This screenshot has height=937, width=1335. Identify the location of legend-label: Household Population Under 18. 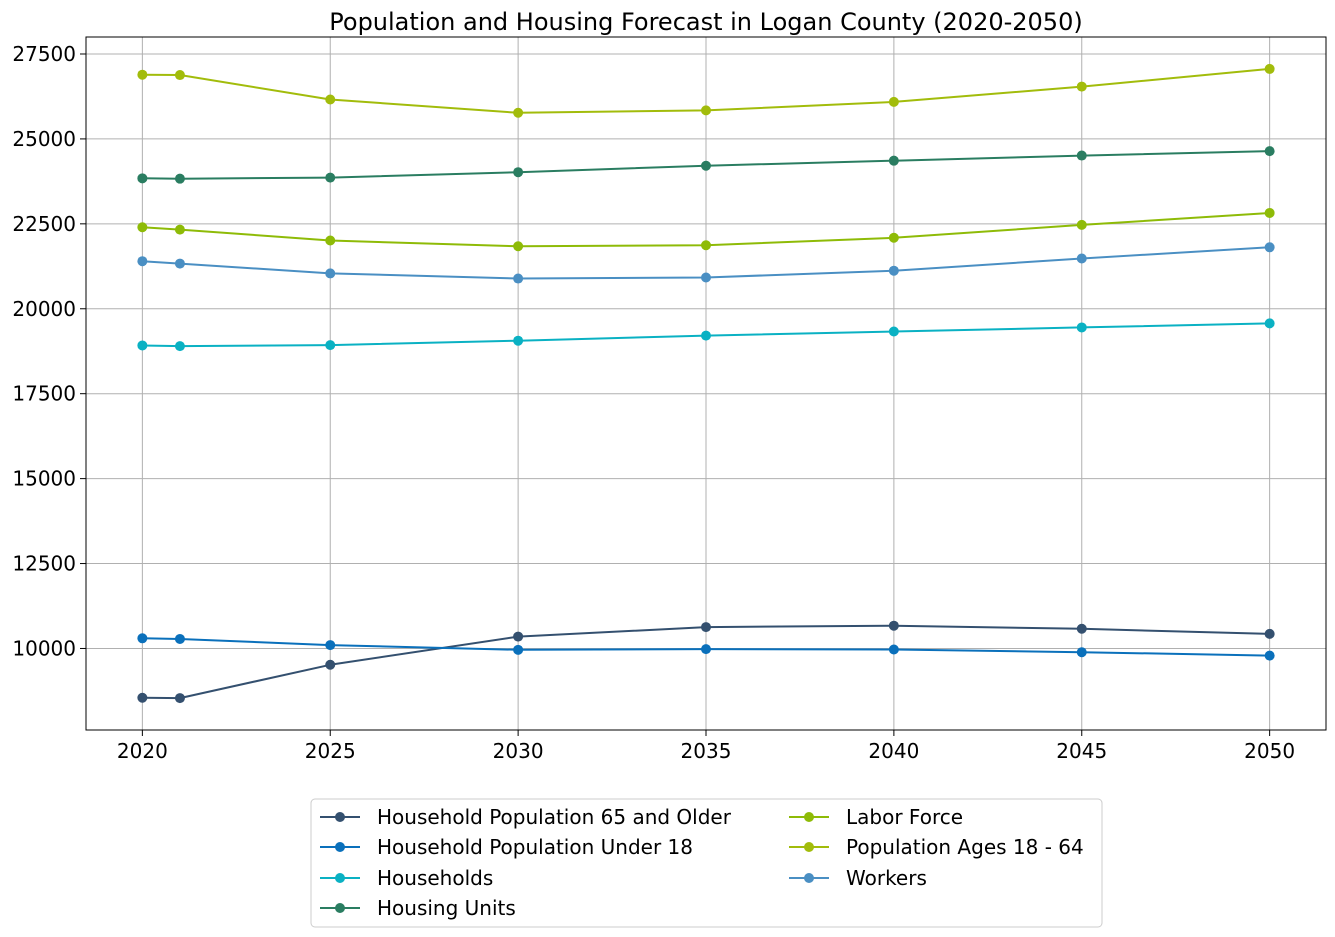
(535, 847).